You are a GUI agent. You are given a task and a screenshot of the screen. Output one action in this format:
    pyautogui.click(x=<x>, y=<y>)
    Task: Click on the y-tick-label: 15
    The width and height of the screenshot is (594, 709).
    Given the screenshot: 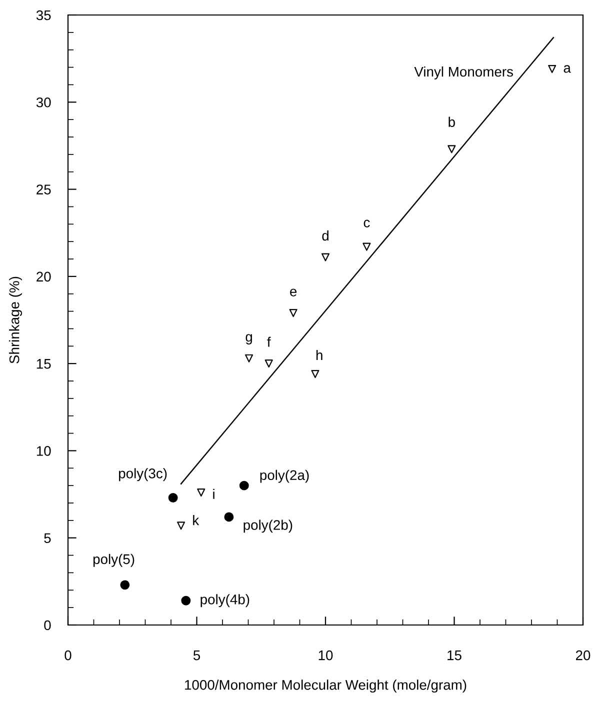 What is the action you would take?
    pyautogui.click(x=43, y=364)
    